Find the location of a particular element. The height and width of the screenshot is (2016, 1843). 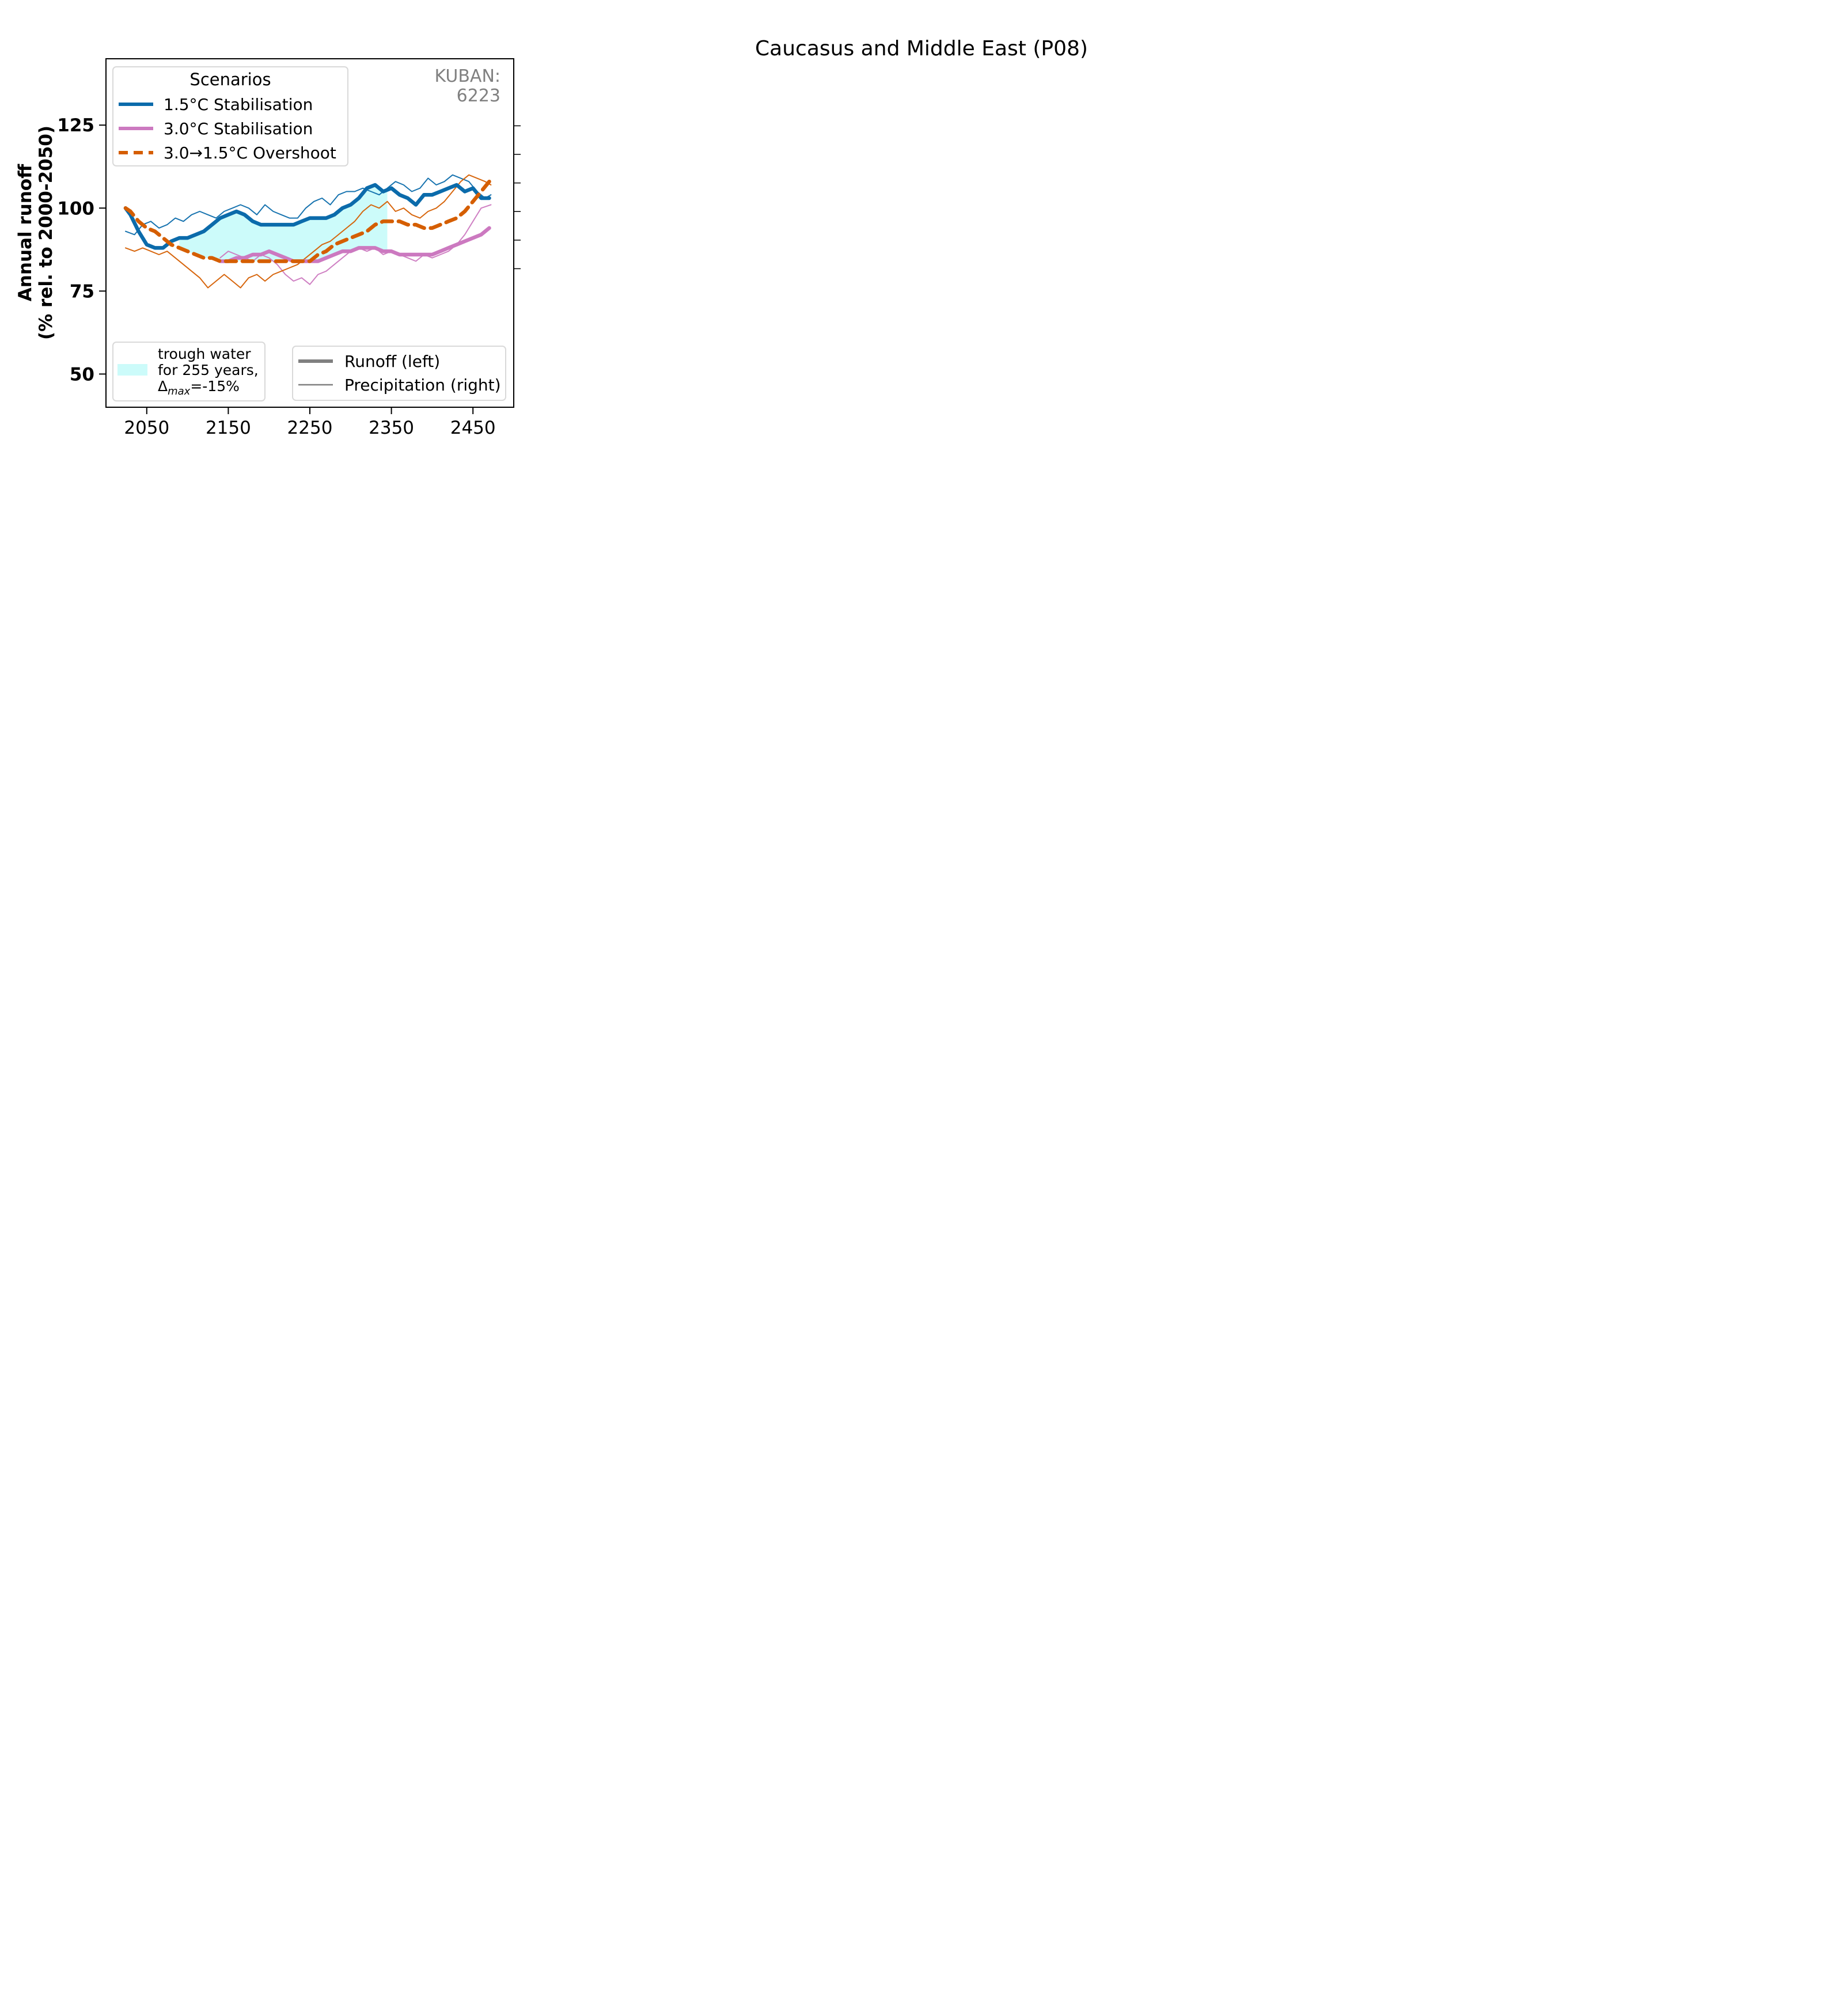

scenario-legend-box is located at coordinates (230, 116).